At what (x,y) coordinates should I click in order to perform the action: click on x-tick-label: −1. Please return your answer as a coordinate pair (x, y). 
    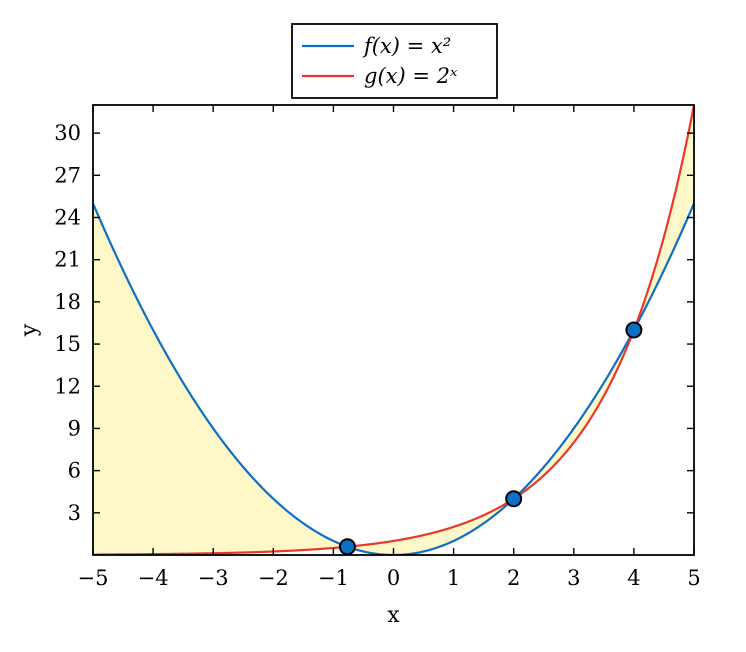
    Looking at the image, I should click on (333, 578).